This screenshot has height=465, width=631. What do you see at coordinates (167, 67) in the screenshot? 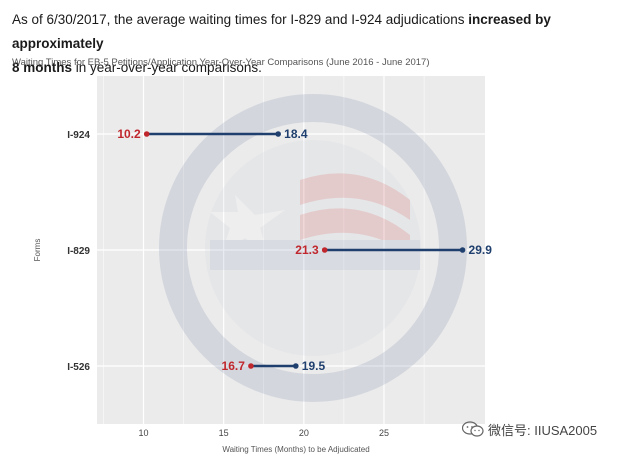
I see `headline-text-2: in year-over-year comparisons.` at bounding box center [167, 67].